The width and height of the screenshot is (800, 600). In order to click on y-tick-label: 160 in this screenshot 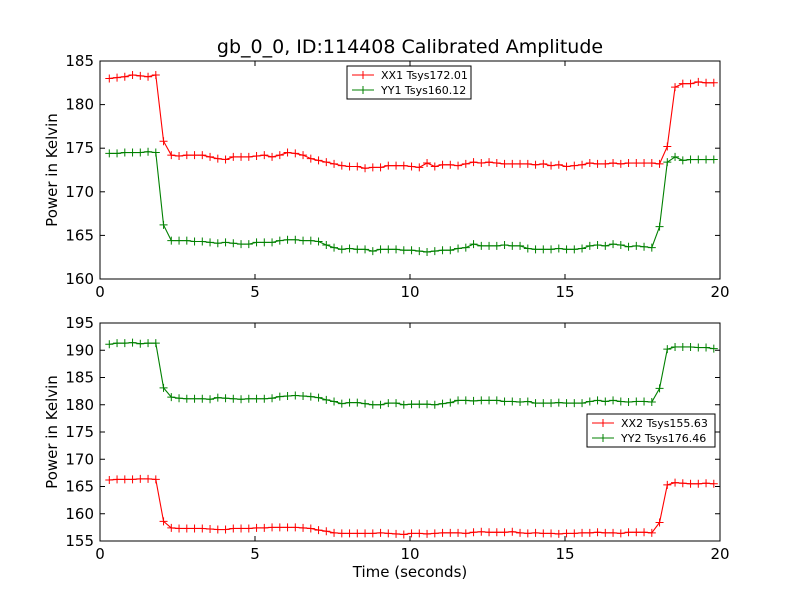, I will do `click(79, 514)`.